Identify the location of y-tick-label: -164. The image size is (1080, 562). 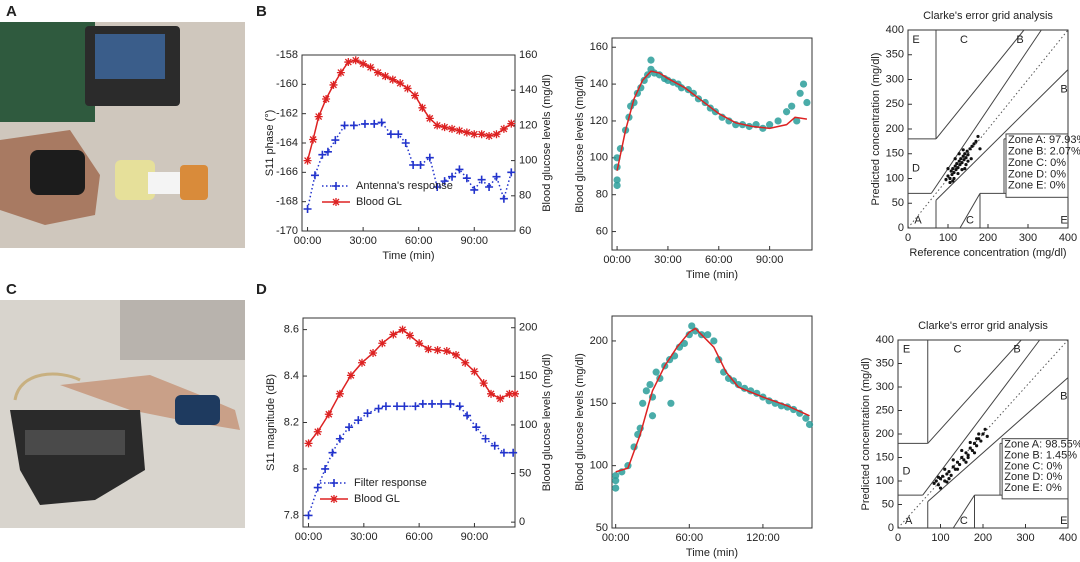
(287, 143).